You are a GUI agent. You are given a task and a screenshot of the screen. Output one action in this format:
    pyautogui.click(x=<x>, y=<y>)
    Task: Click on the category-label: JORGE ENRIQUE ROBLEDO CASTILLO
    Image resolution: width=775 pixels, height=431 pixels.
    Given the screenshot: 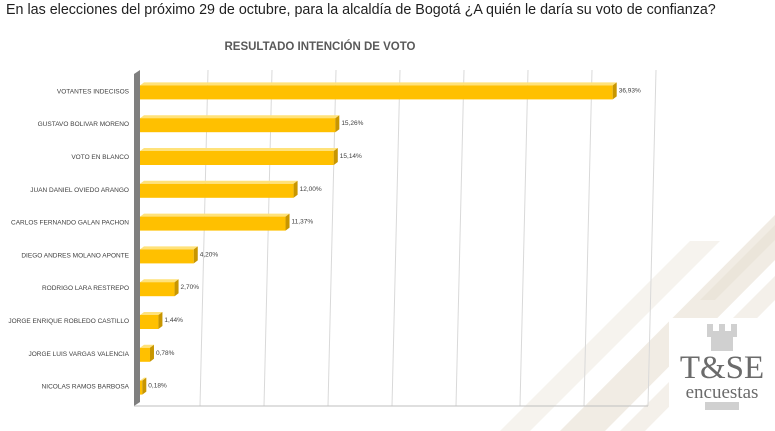 What is the action you would take?
    pyautogui.click(x=68, y=321)
    